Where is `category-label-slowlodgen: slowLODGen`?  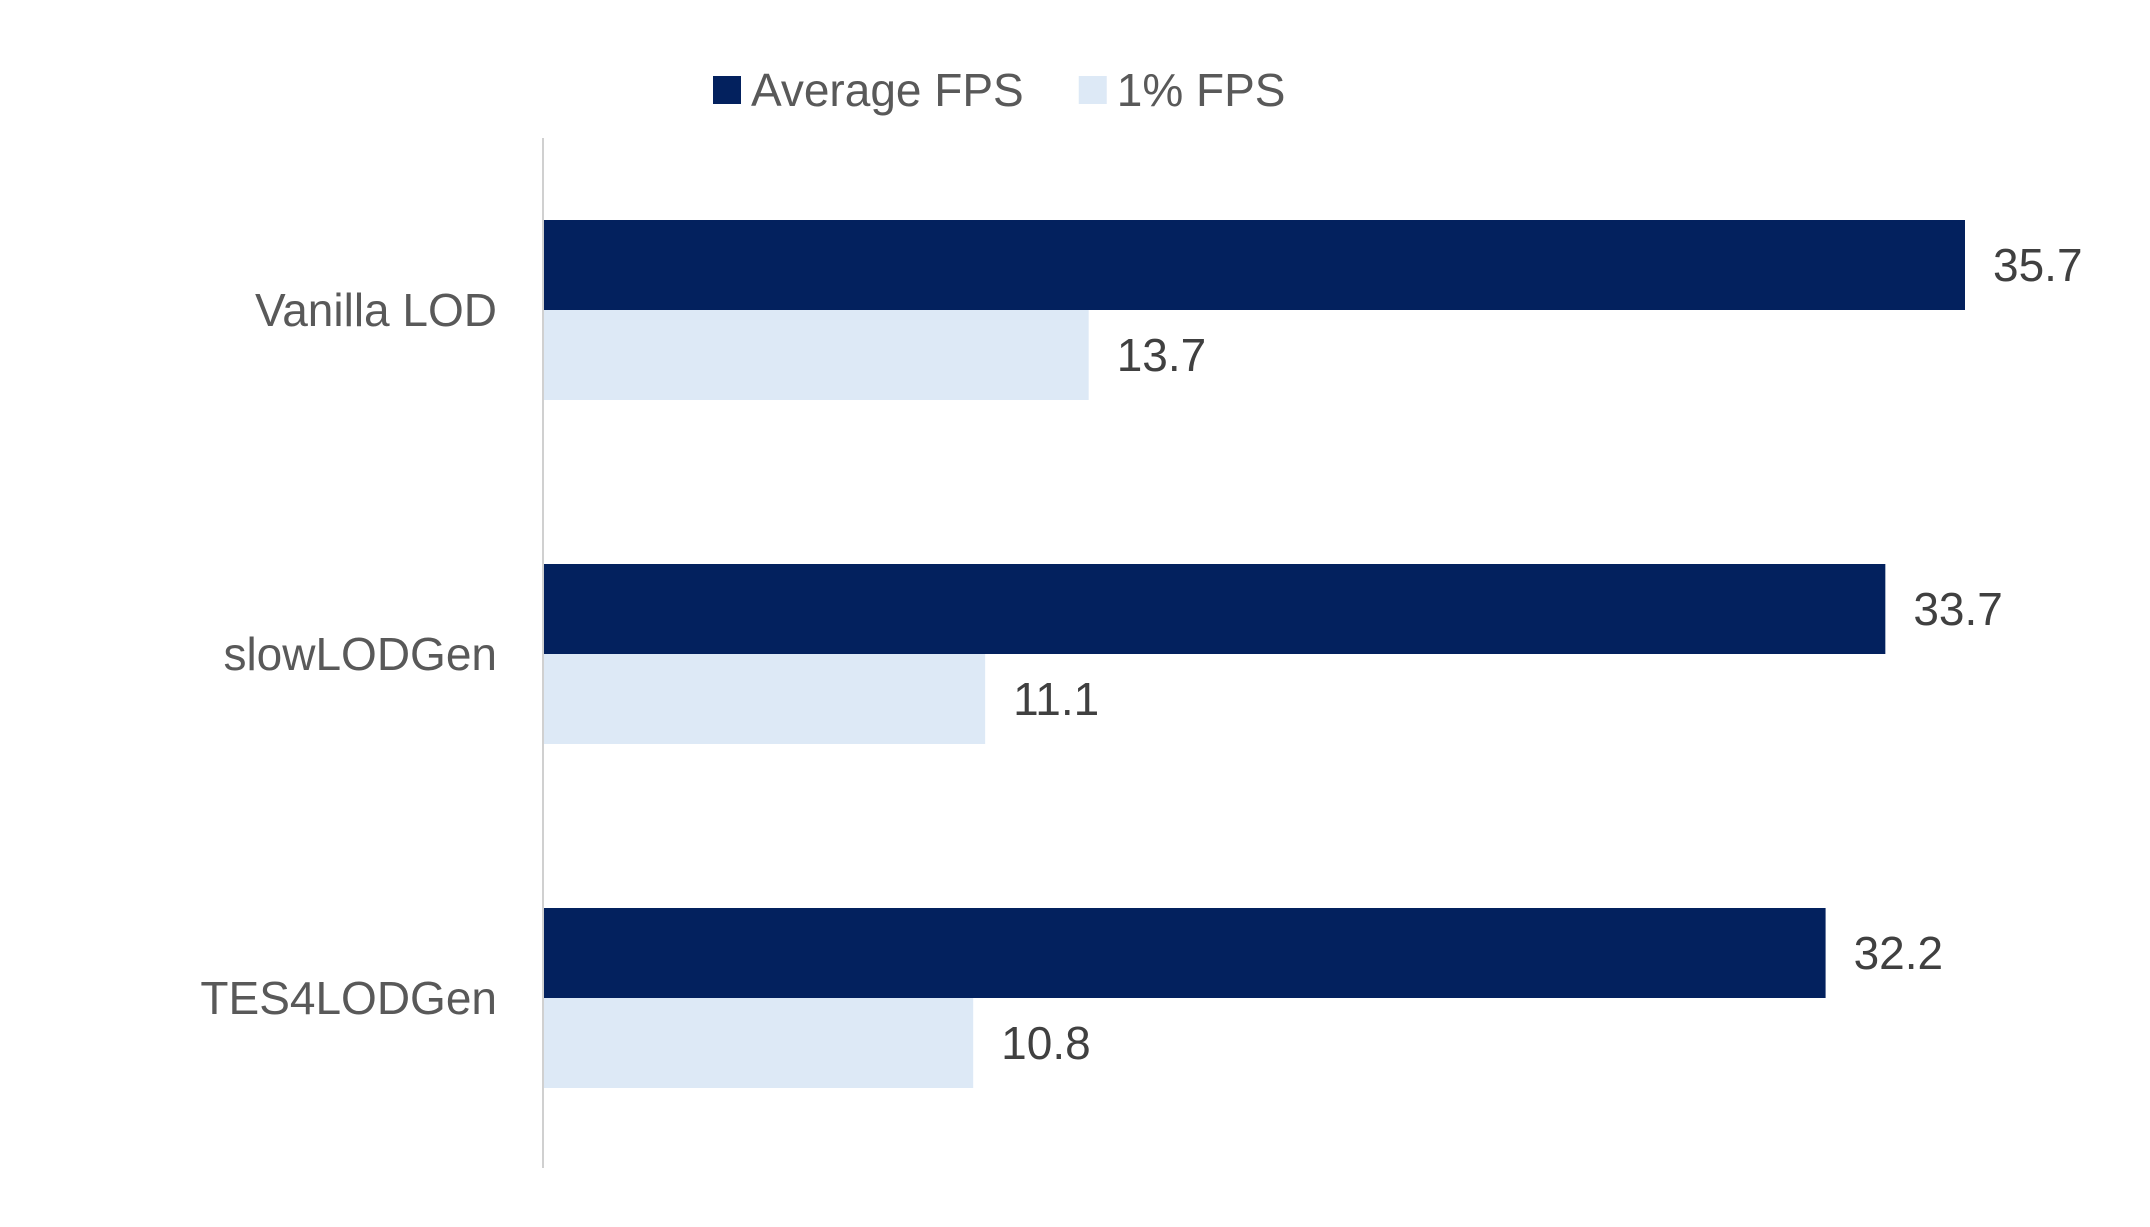
category-label-slowlodgen: slowLODGen is located at coordinates (360, 654).